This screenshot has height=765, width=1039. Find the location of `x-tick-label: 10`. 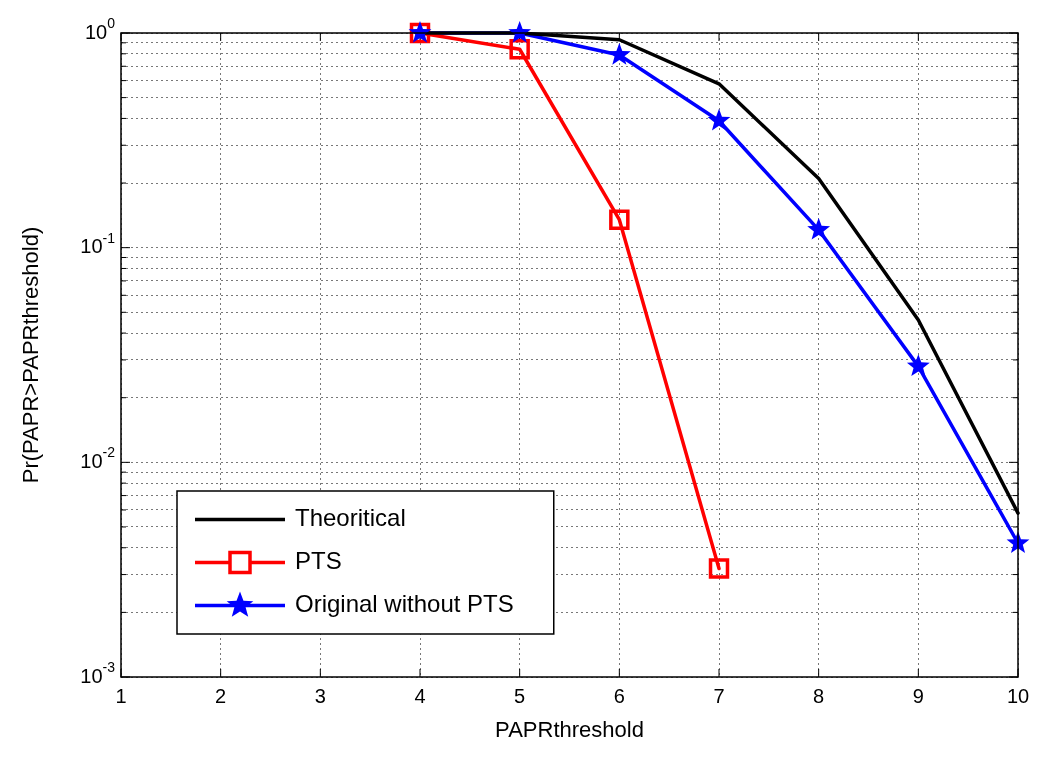

x-tick-label: 10 is located at coordinates (1018, 695).